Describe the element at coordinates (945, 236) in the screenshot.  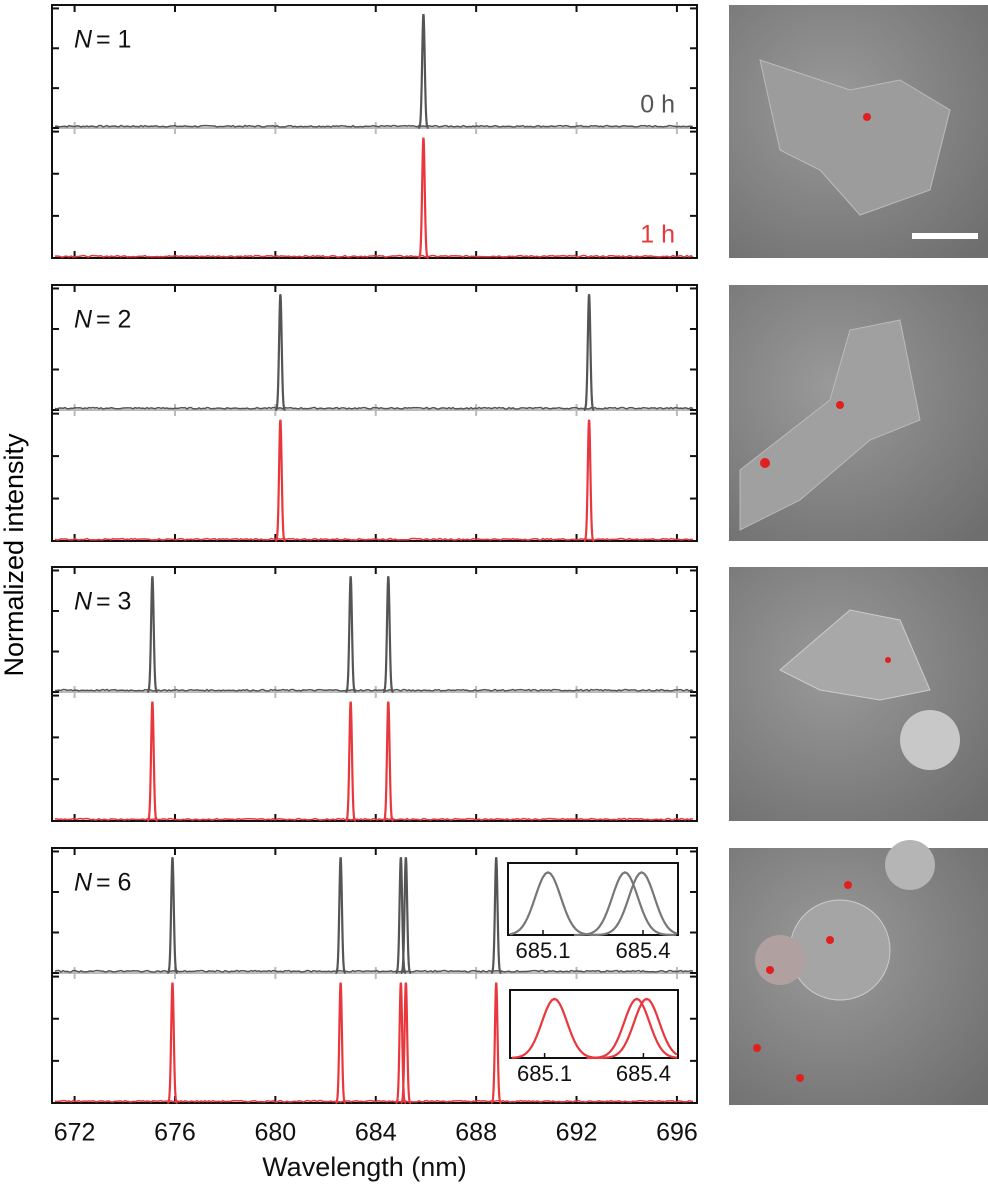
I see `scale-bar` at that location.